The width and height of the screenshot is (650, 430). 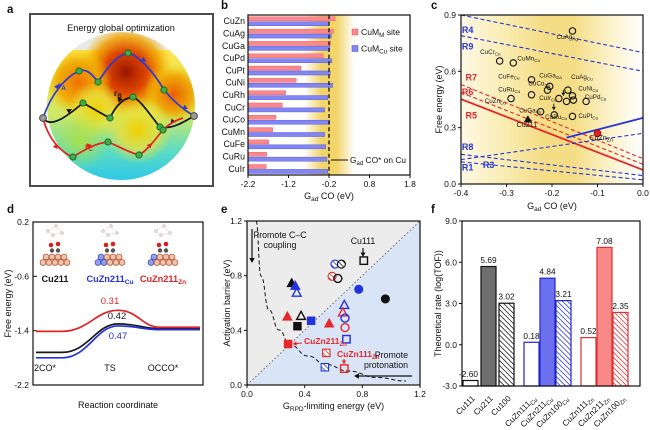 What do you see at coordinates (23, 222) in the screenshot?
I see `y-tick-label: 0.2` at bounding box center [23, 222].